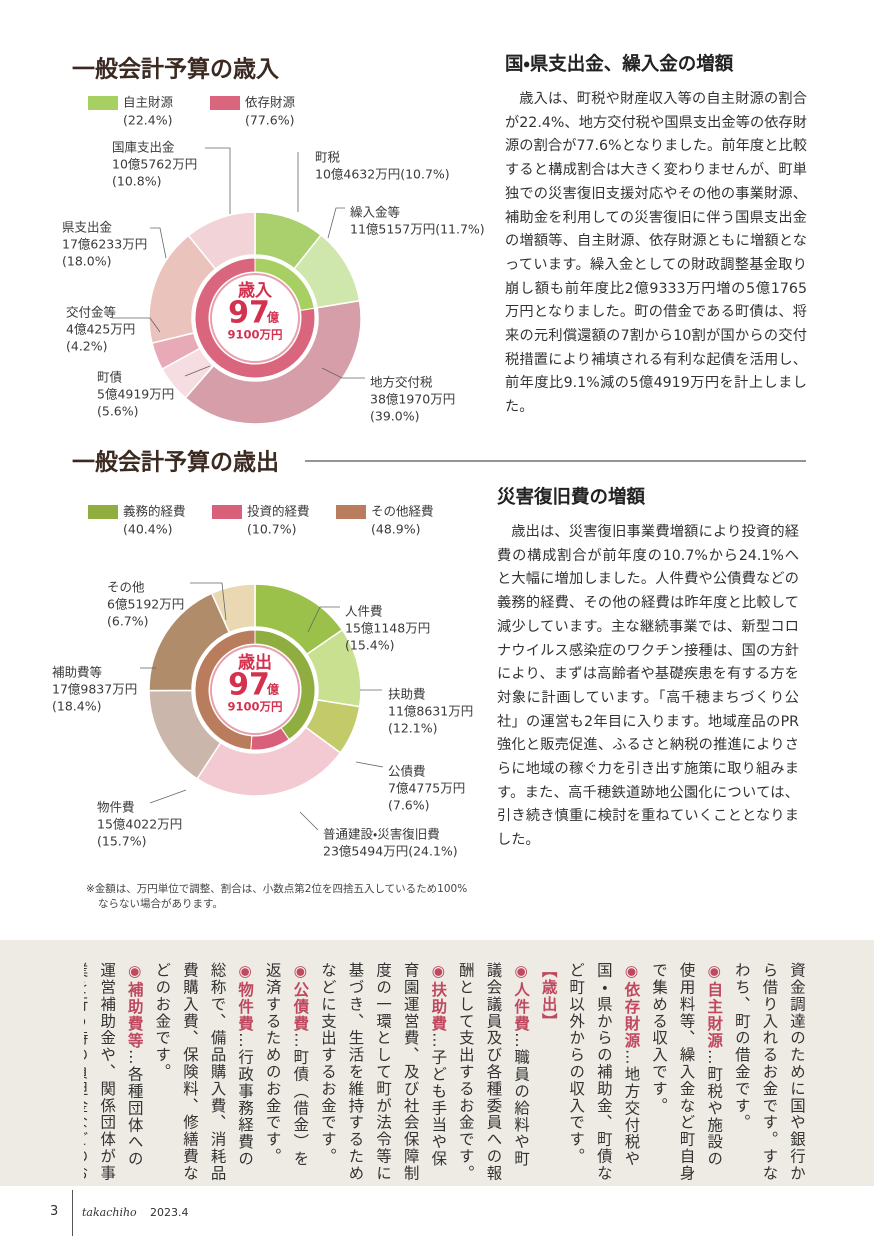  Describe the element at coordinates (769, 1072) in the screenshot. I see `glossary-text: 資金調達のために国や銀行から借り入れるお金です。すなわち、町の借金です。` at that location.